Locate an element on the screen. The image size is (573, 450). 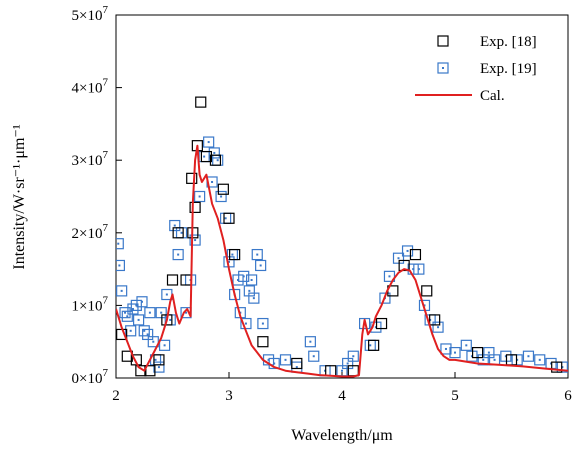
x-tick-label: 4 is located at coordinates (342, 396).